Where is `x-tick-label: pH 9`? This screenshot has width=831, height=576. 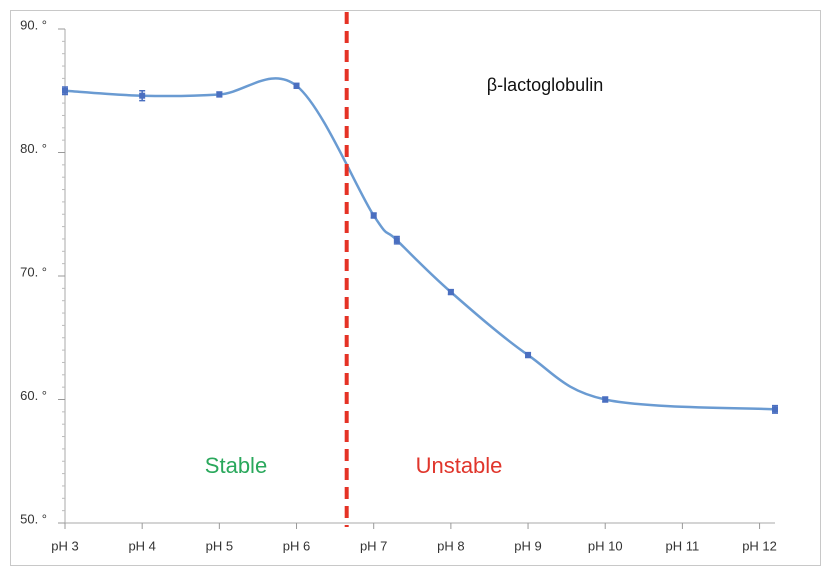
x-tick-label: pH 9 is located at coordinates (527, 545).